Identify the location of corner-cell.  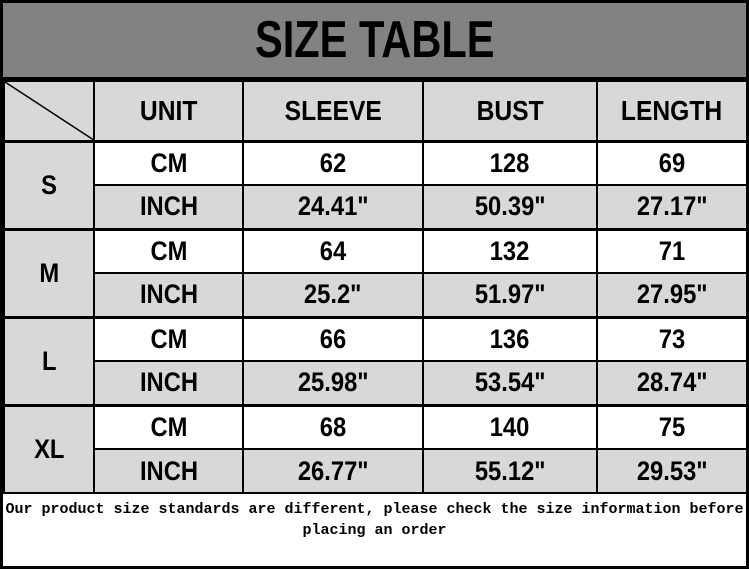
(49, 111).